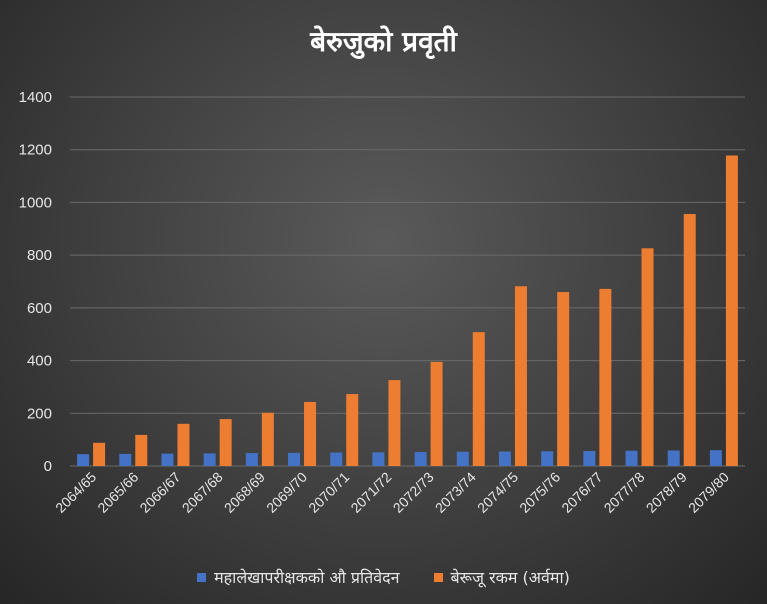 The height and width of the screenshot is (604, 767). What do you see at coordinates (455, 492) in the screenshot?
I see `x-tick-label: 2073/74` at bounding box center [455, 492].